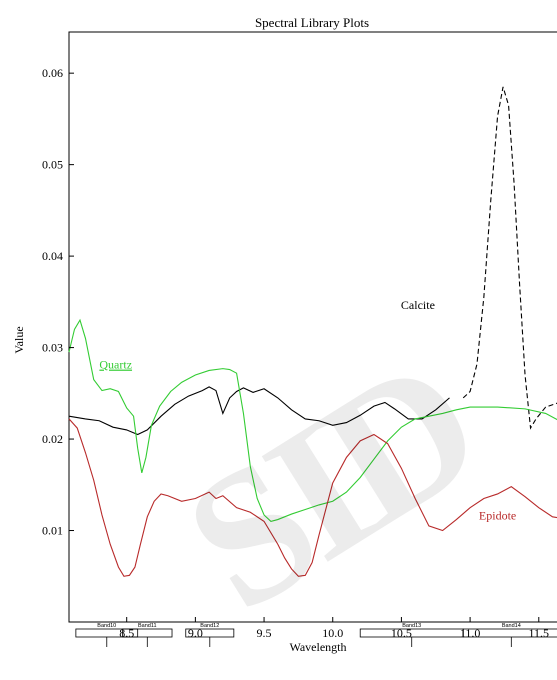  Describe the element at coordinates (511, 626) in the screenshot. I see `band-label: Band14` at that location.